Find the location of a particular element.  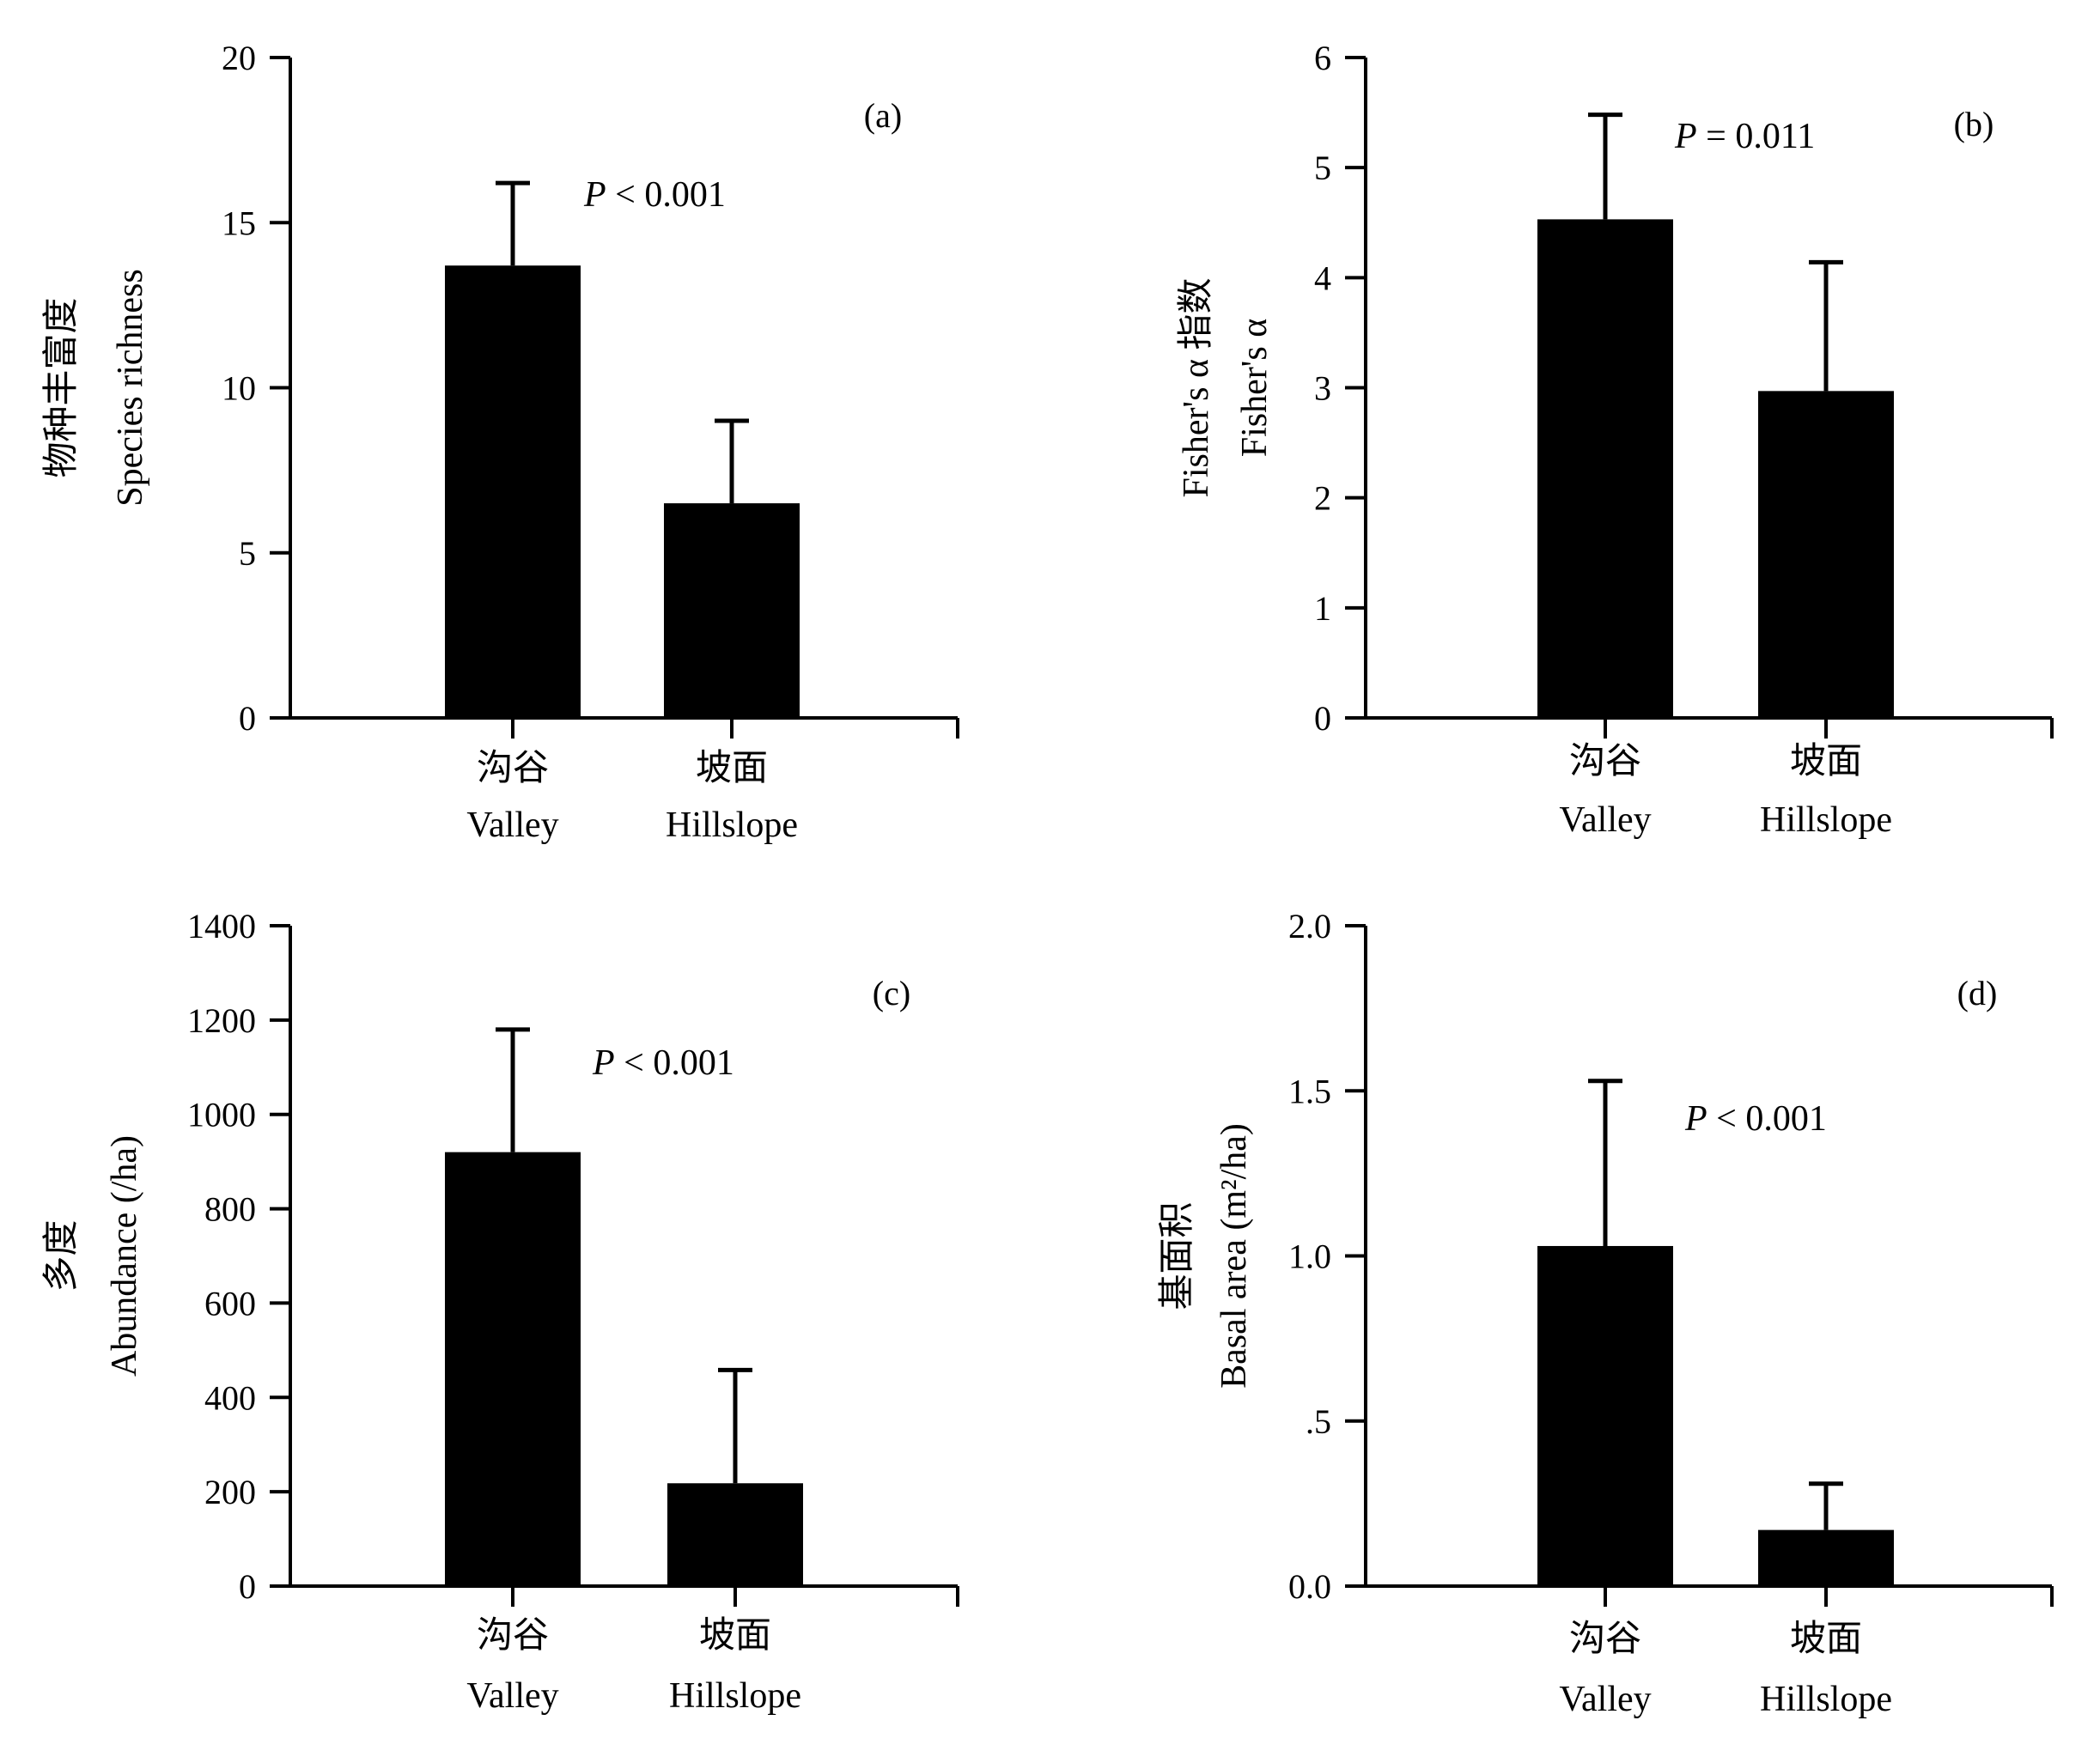

y-axis-title: Fisher's α is located at coordinates (1255, 388).